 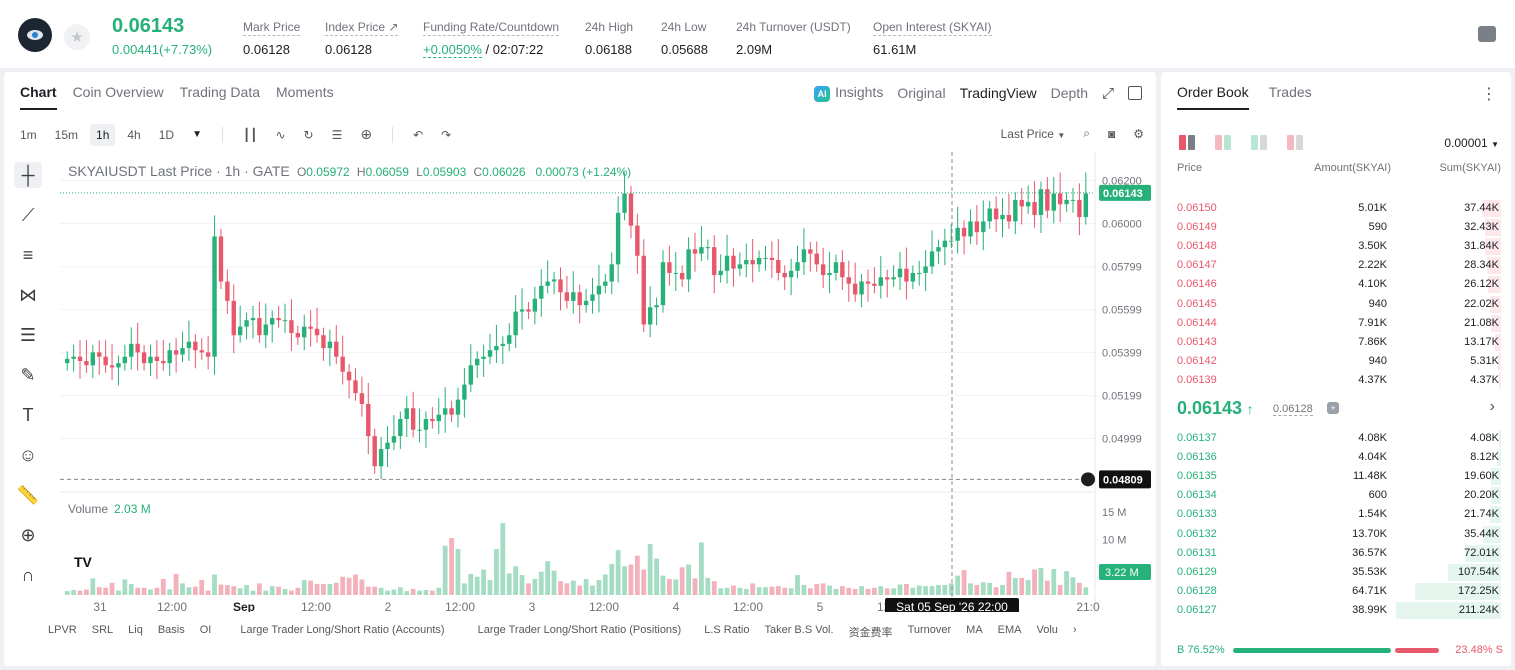 What do you see at coordinates (272, 38) in the screenshot?
I see `stat-mark-price: Mark Price 0.06128` at bounding box center [272, 38].